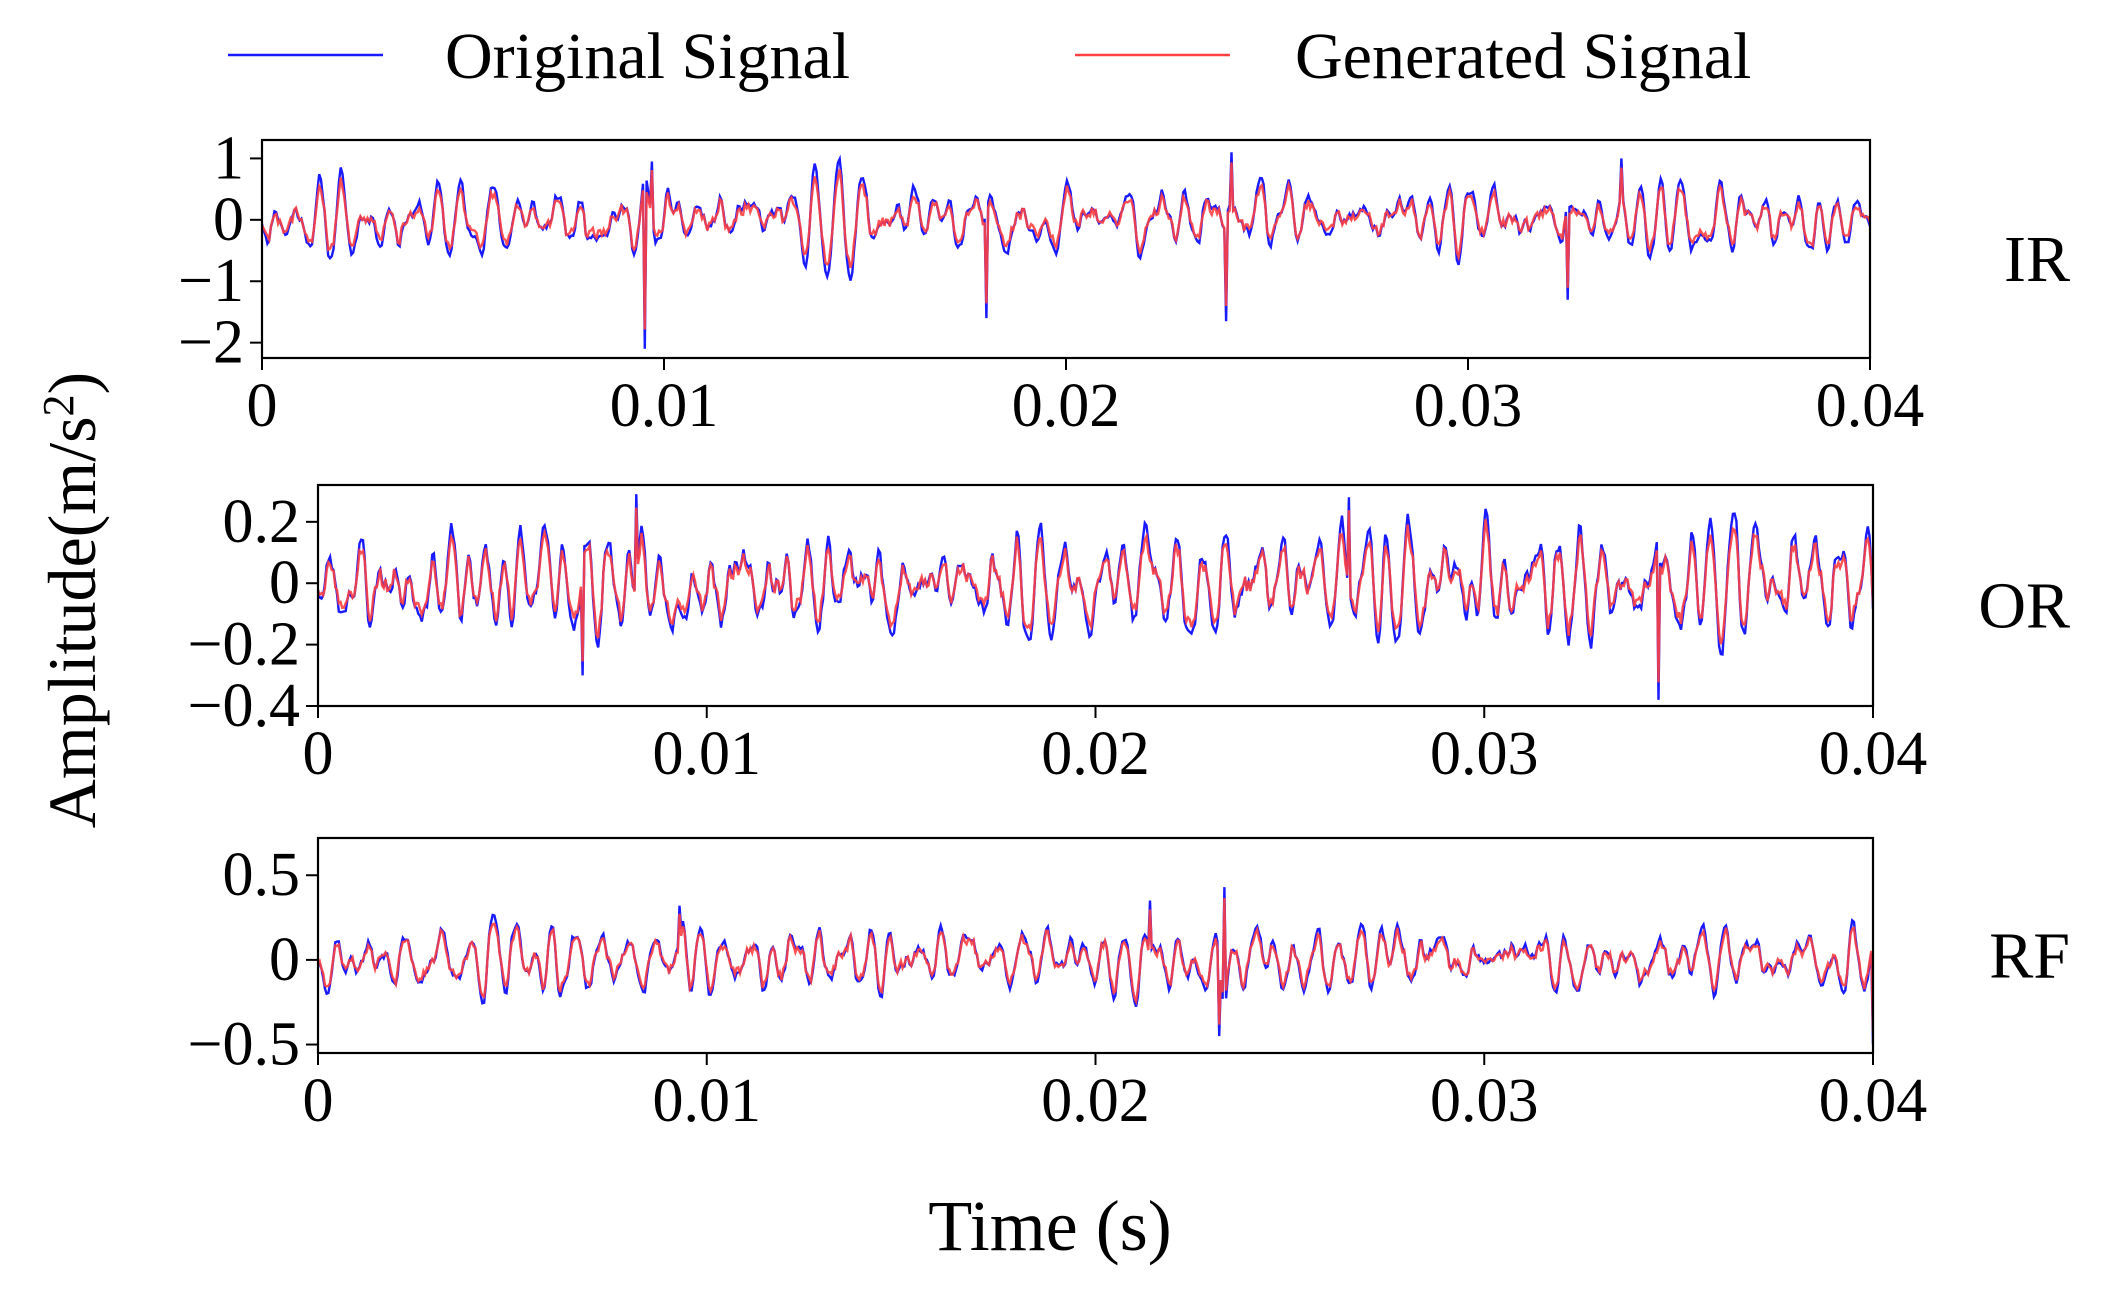 The width and height of the screenshot is (2111, 1295). What do you see at coordinates (58, 405) in the screenshot?
I see `y-axis-label-superscript: 2` at bounding box center [58, 405].